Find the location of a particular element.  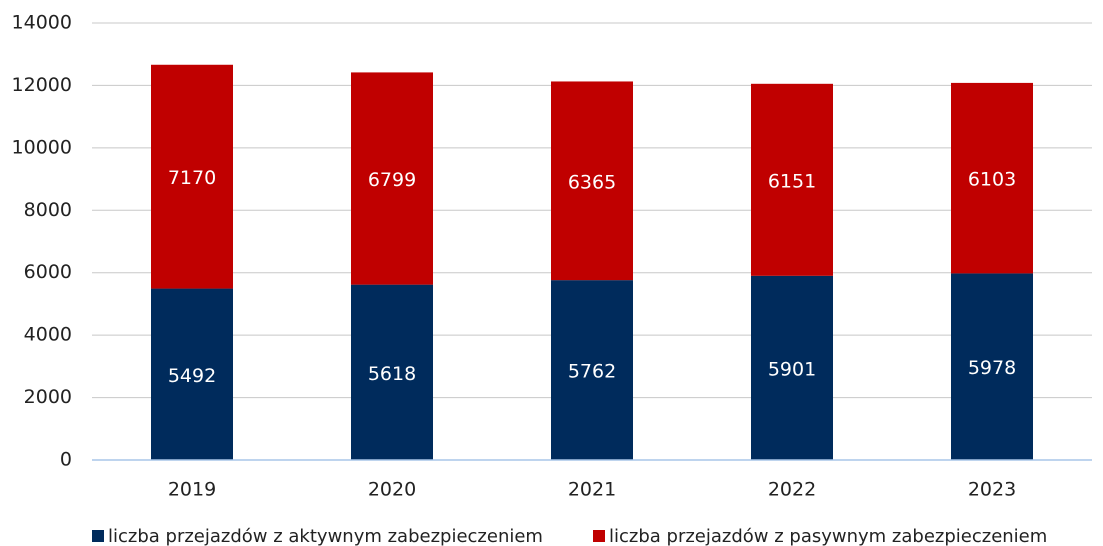

y-tick-label: 12000 is located at coordinates (42, 85).